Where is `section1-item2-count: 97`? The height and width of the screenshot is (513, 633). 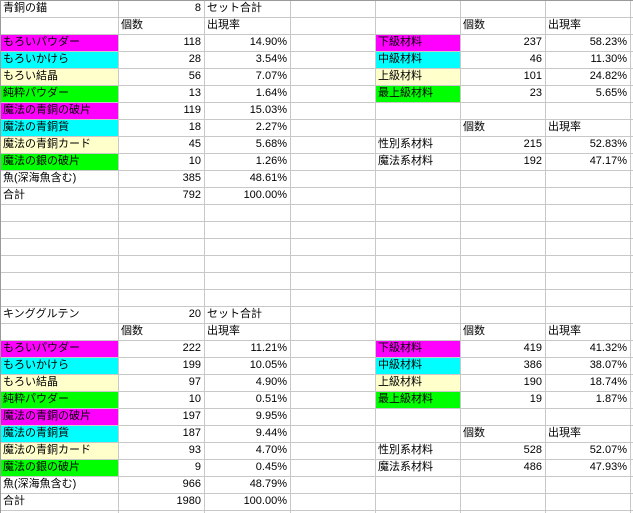
section1-item2-count: 97 is located at coordinates (194, 382).